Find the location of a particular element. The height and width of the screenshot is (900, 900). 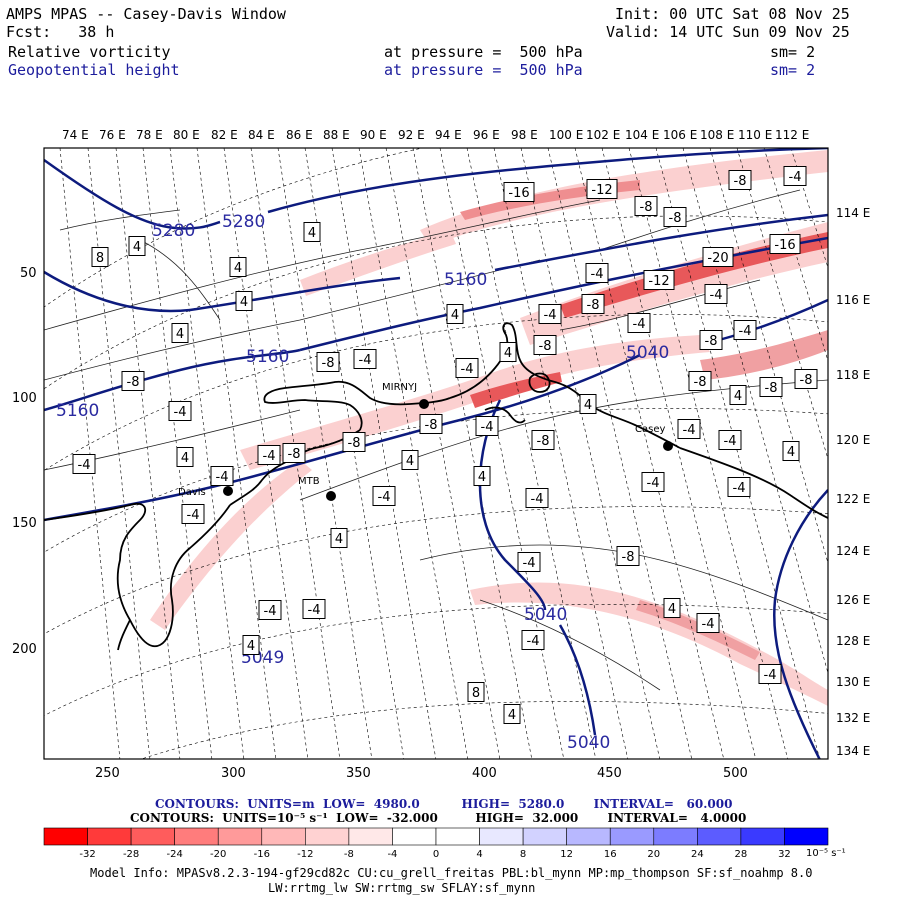

left-label-50: 50 is located at coordinates (28, 273).